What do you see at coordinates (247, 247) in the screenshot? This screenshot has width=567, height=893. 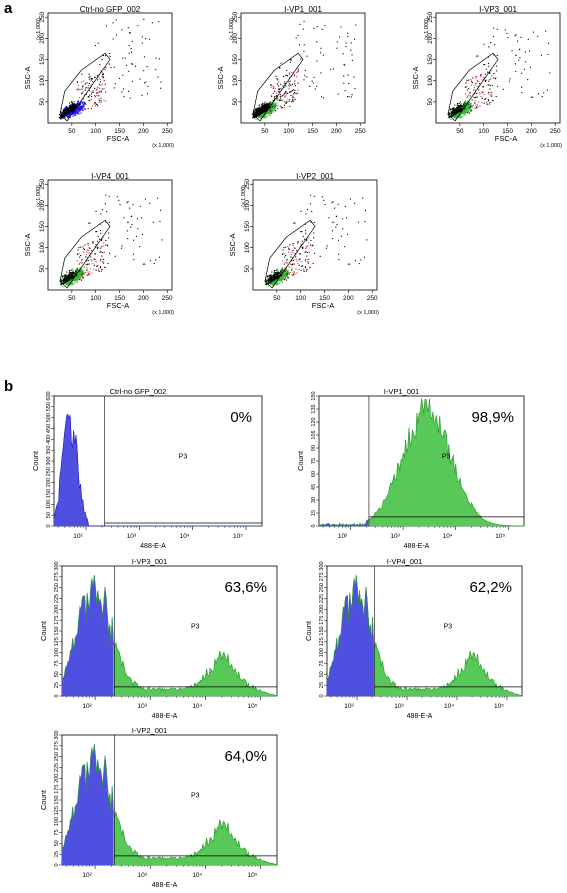 I see `y-tick-label: 100` at bounding box center [247, 247].